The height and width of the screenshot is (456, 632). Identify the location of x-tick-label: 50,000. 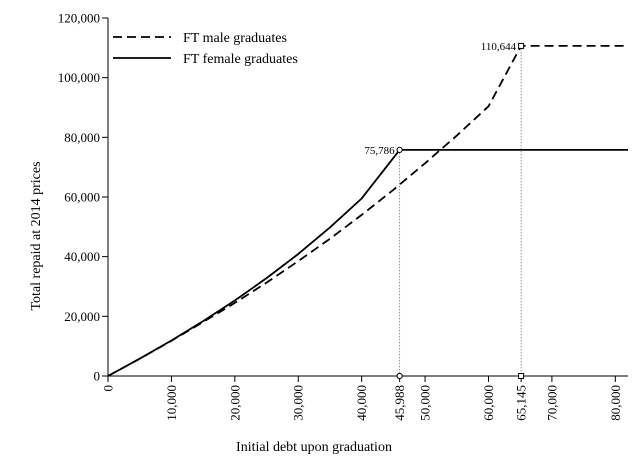
(425, 403).